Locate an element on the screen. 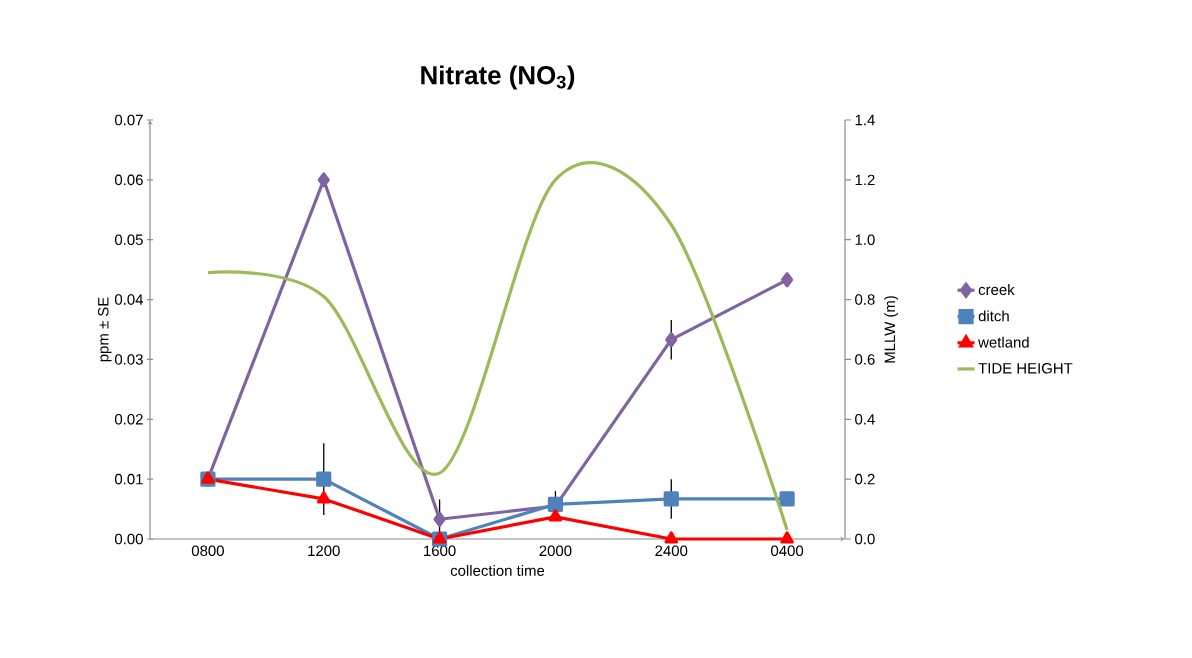 The image size is (1192, 658). x-tick-label: 0400 is located at coordinates (787, 551).